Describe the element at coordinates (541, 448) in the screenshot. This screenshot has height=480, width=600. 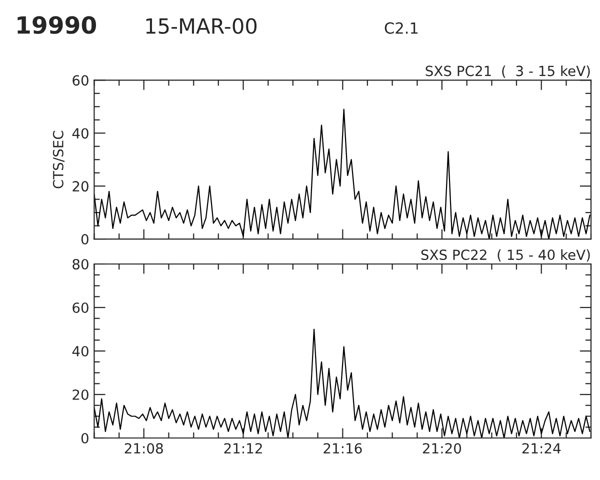
I see `x-tick-label: 21:24` at that location.